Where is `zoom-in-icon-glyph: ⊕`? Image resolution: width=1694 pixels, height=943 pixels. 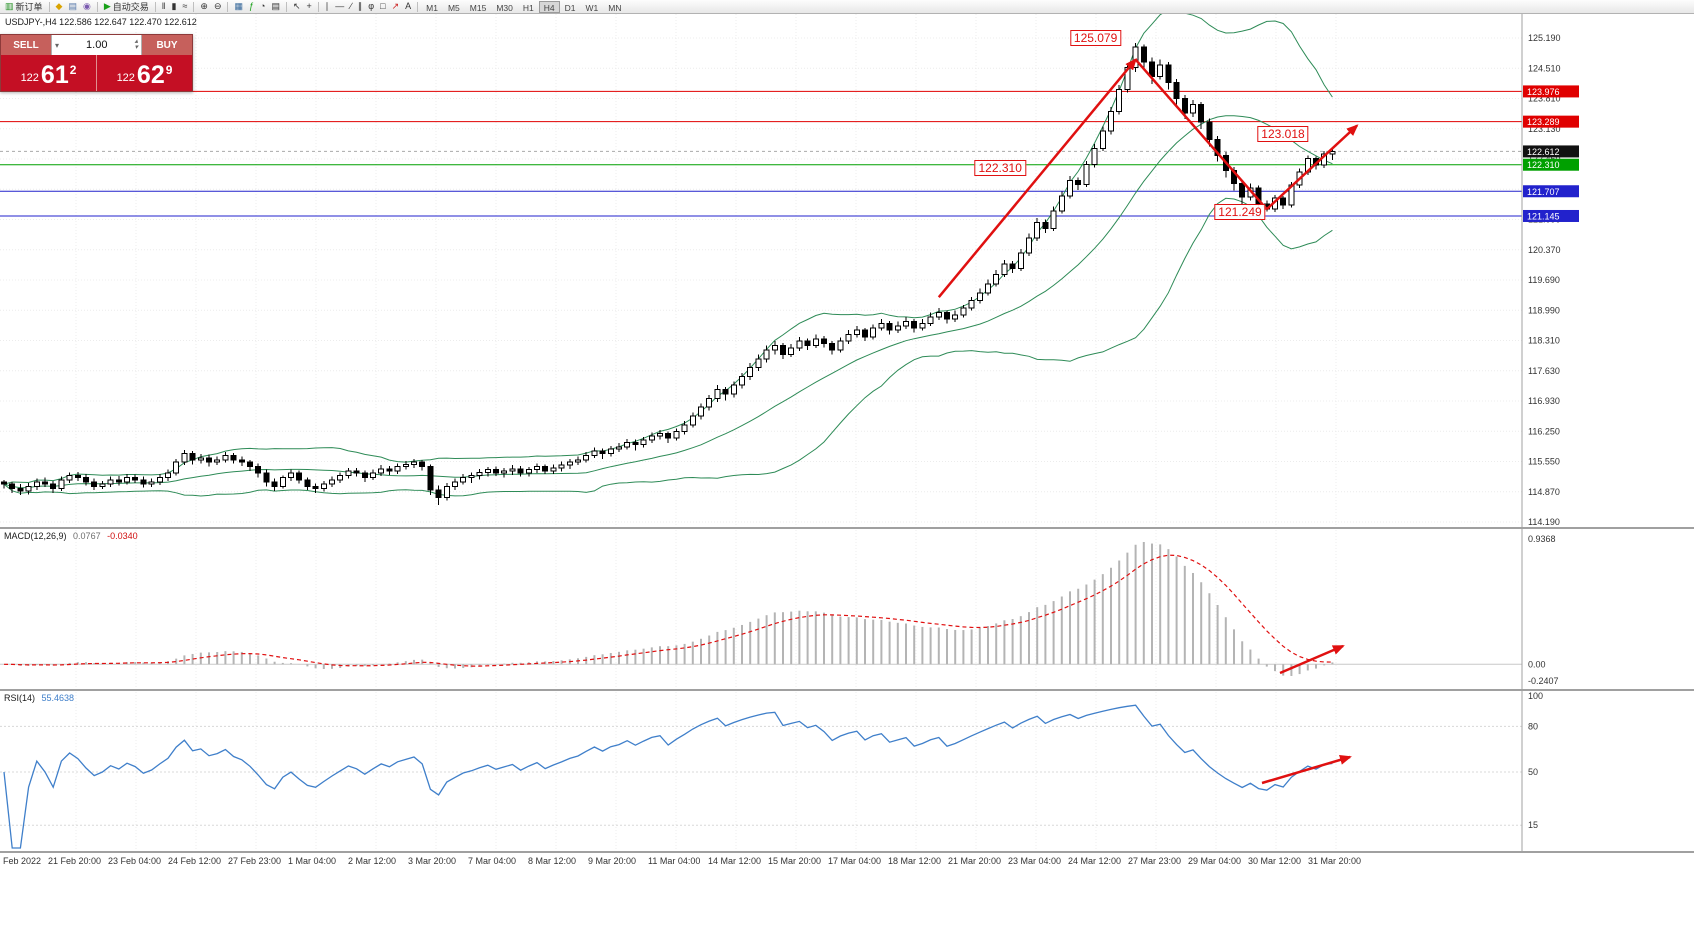 zoom-in-icon-glyph: ⊕ is located at coordinates (204, 6).